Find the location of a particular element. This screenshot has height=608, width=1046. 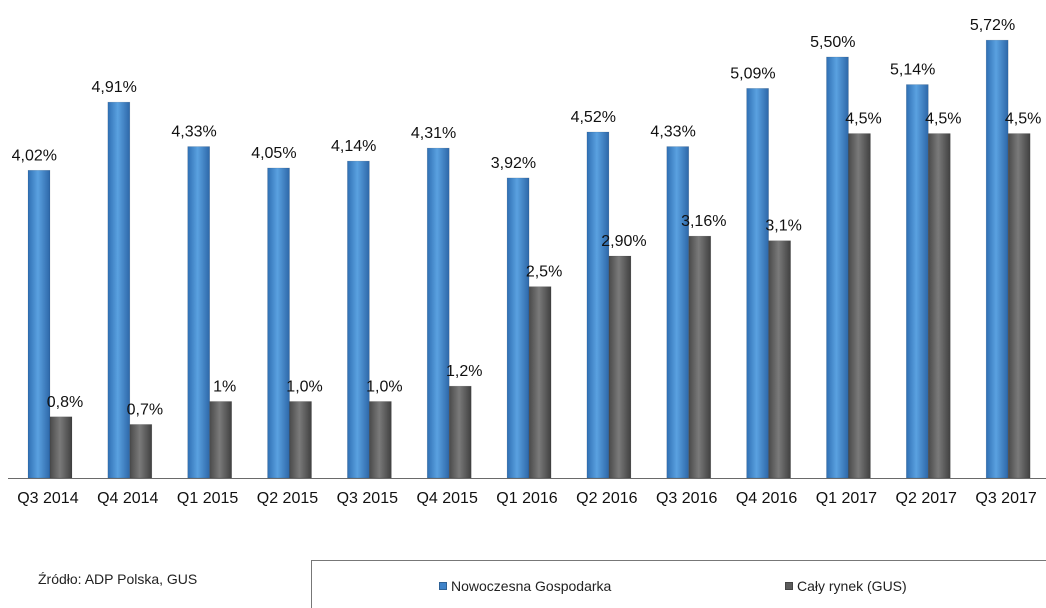

legend-swatch-blue is located at coordinates (443, 586).